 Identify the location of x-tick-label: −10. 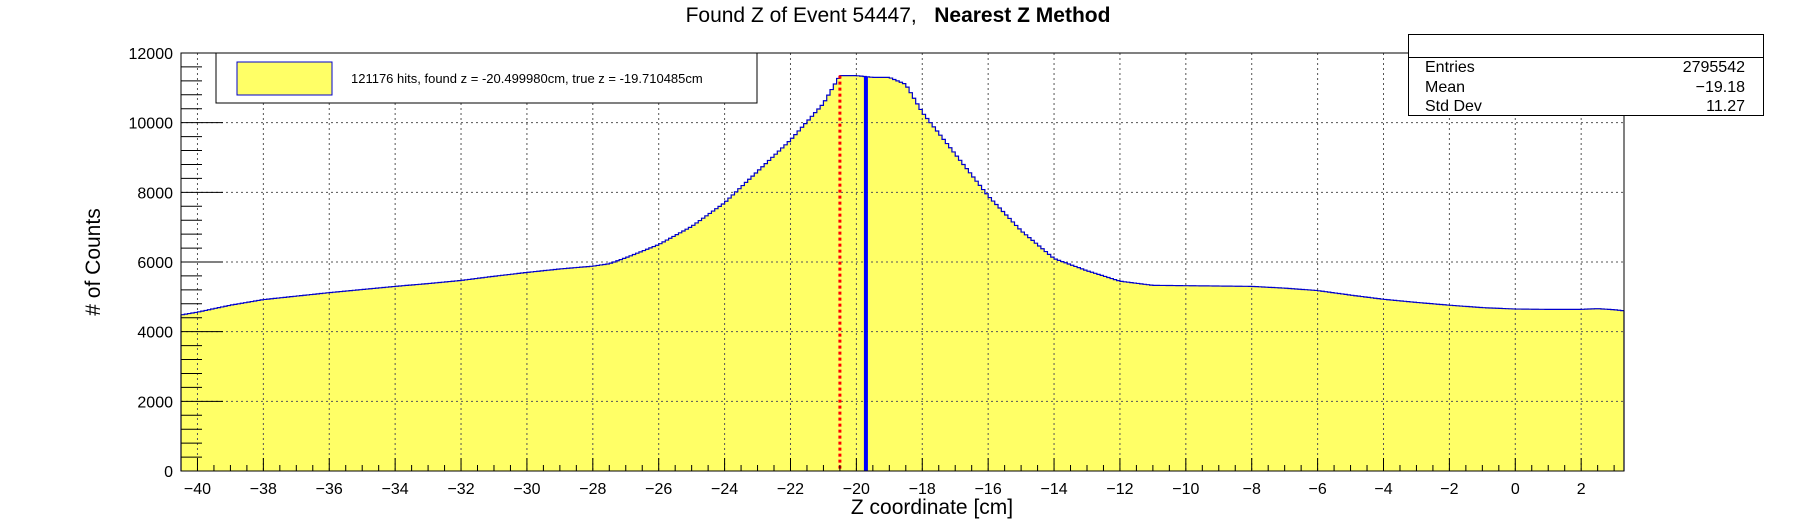
(1185, 489).